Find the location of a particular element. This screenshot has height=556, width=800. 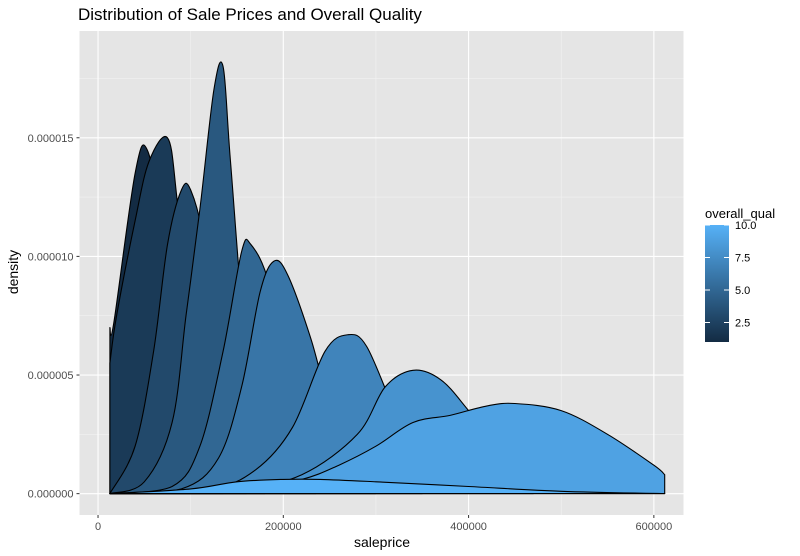

legend-tick-label: 2.5 is located at coordinates (742, 324).